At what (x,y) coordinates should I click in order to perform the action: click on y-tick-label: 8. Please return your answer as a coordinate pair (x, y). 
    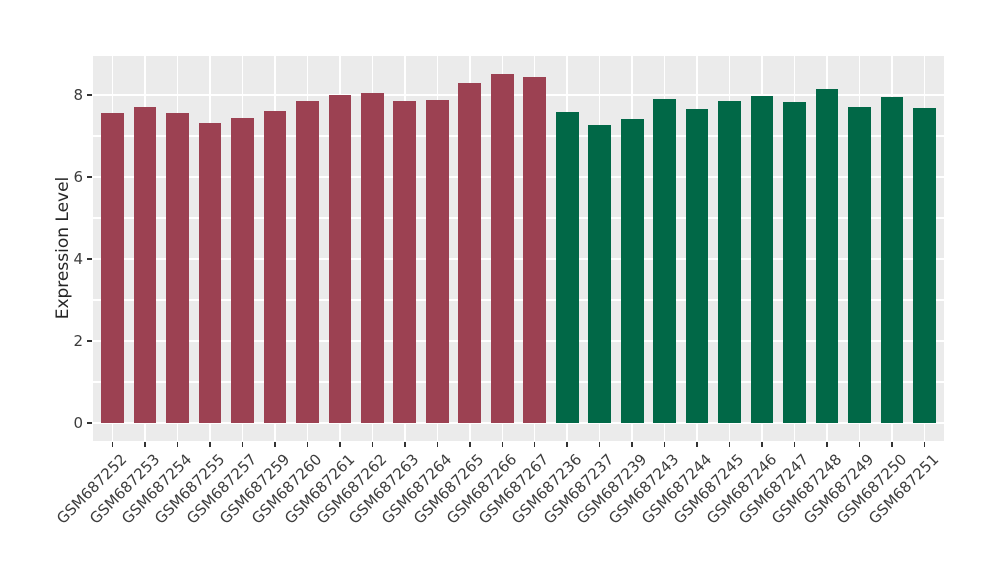
    Looking at the image, I should click on (78, 94).